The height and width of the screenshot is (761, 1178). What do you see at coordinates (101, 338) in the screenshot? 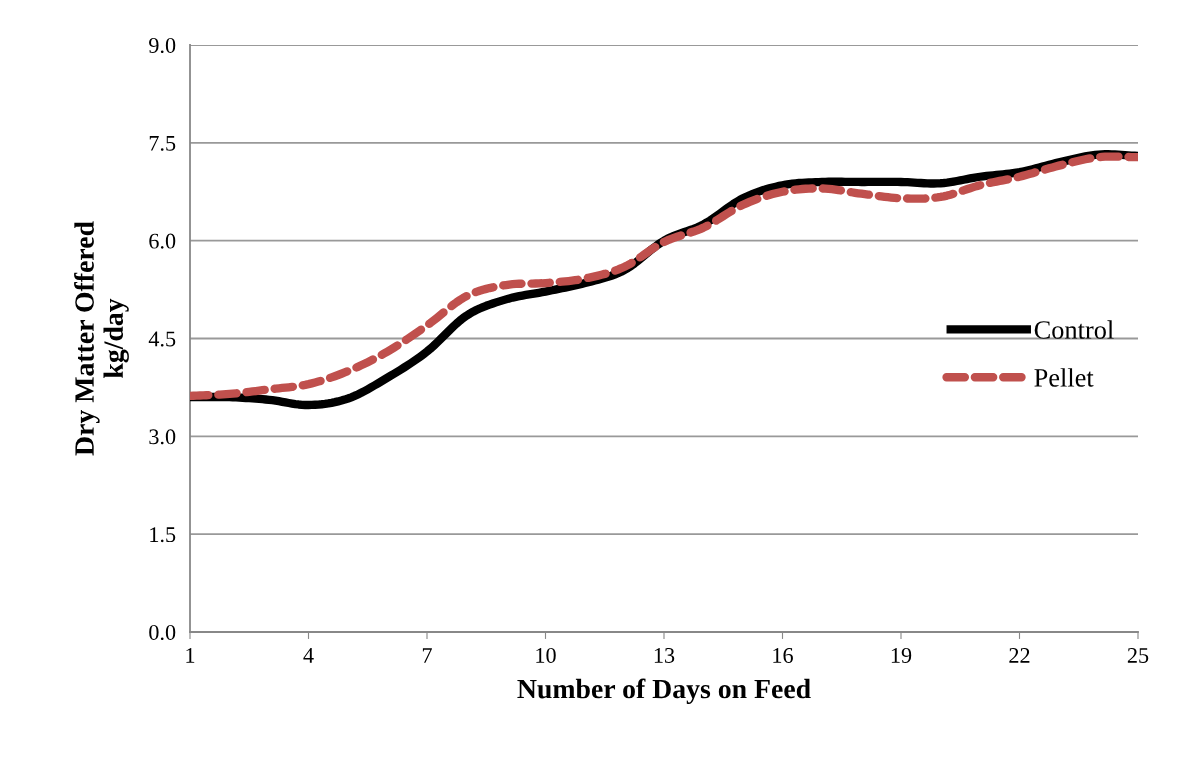
I see `y-axis-title: Dry Matter Offered kg/day` at bounding box center [101, 338].